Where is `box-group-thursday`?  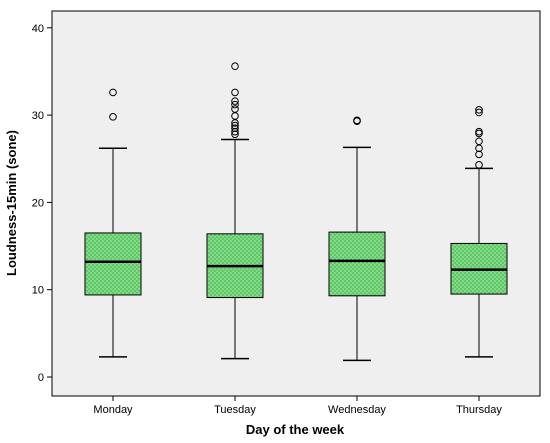
box-group-thursday is located at coordinates (479, 232).